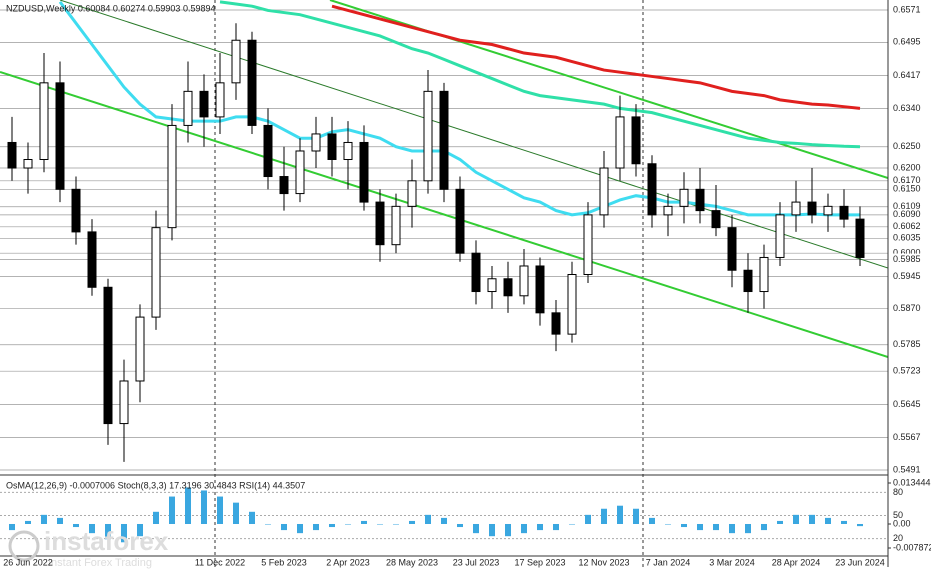 The height and width of the screenshot is (576, 931). Describe the element at coordinates (907, 108) in the screenshot. I see `y-tick-label: 0.6340` at that location.